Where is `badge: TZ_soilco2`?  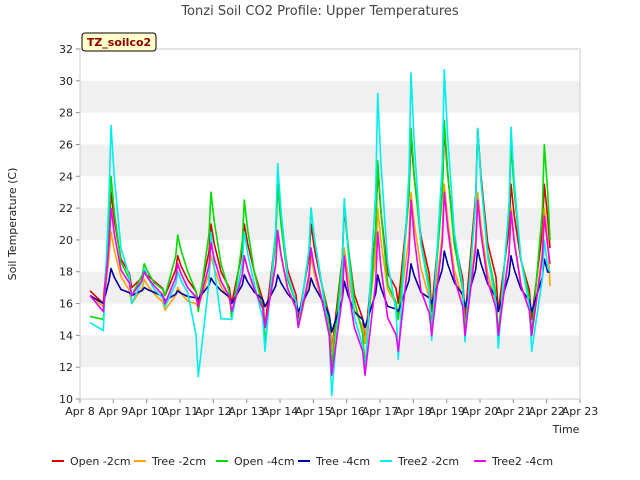 badge: TZ_soilco2 is located at coordinates (119, 42).